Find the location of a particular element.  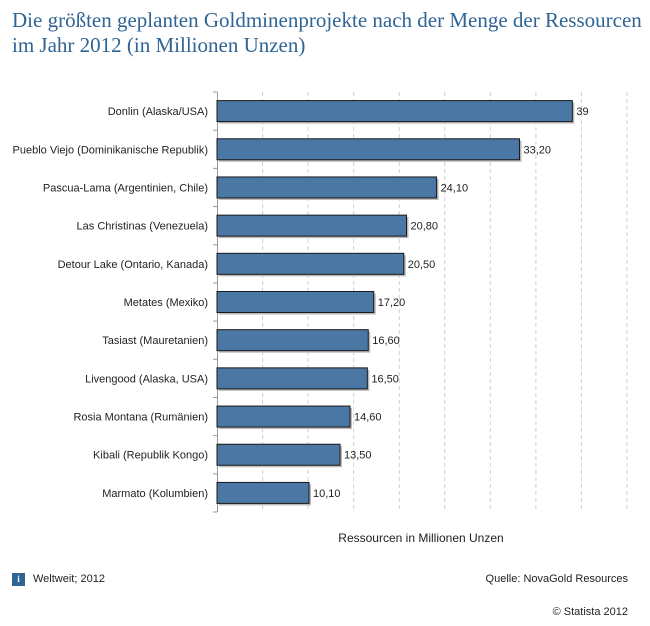

region-note: Weltweit; 2012 is located at coordinates (69, 579).